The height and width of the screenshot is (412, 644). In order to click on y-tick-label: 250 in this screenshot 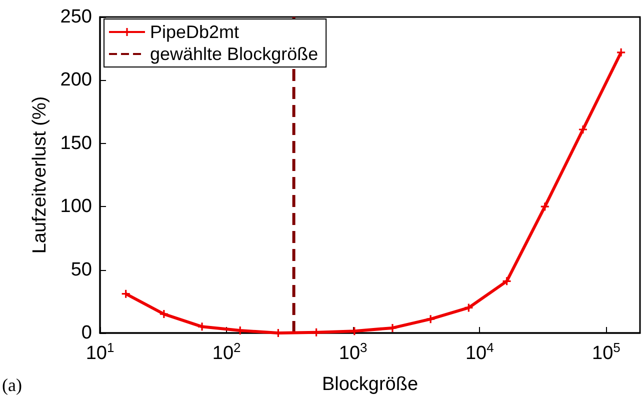, I will do `click(76, 17)`.